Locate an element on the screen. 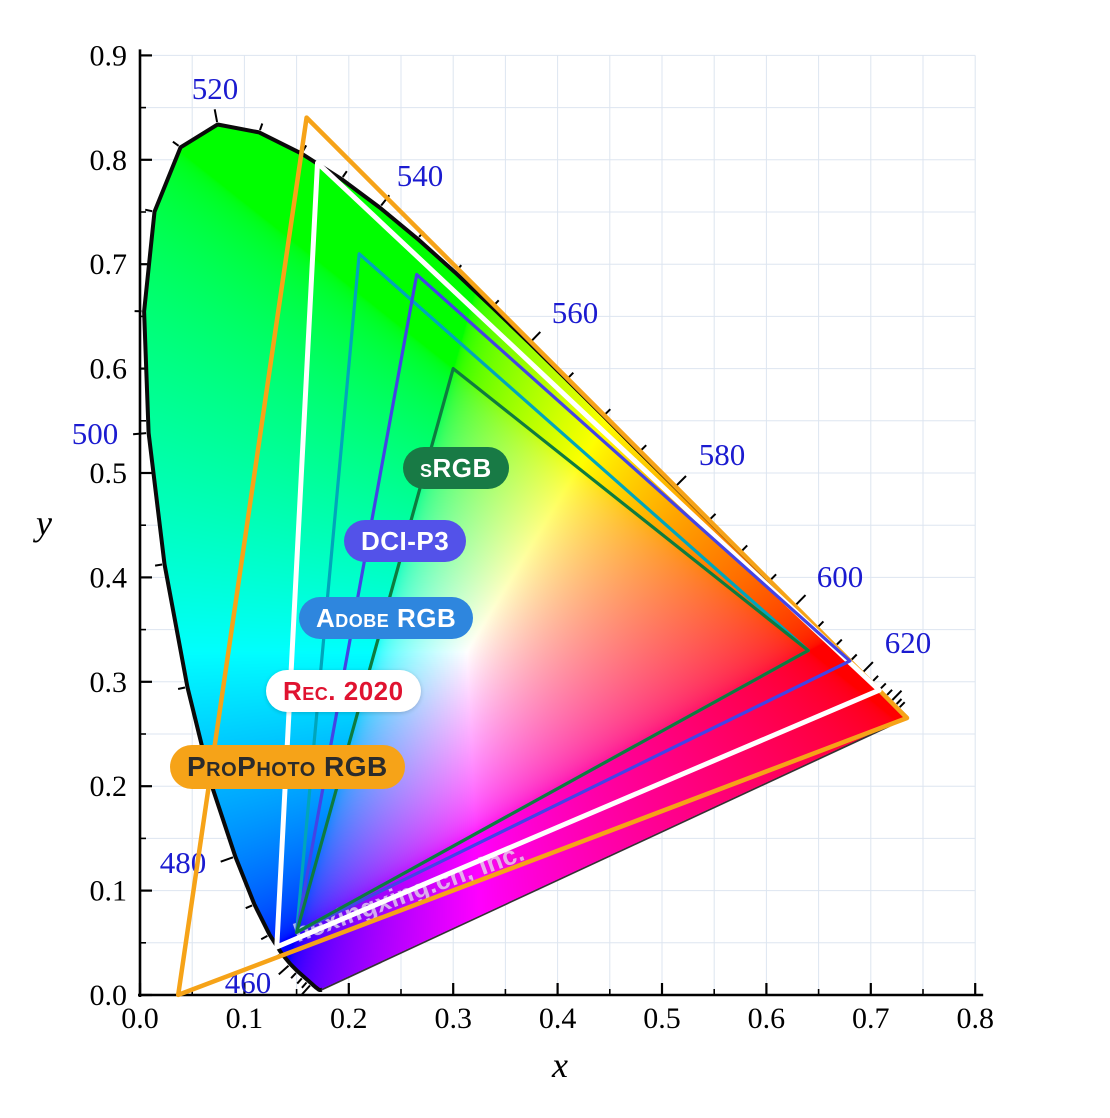 The height and width of the screenshot is (1118, 1110). gamut-label-prophoto-rgb: ProPhoto RGB is located at coordinates (287, 767).